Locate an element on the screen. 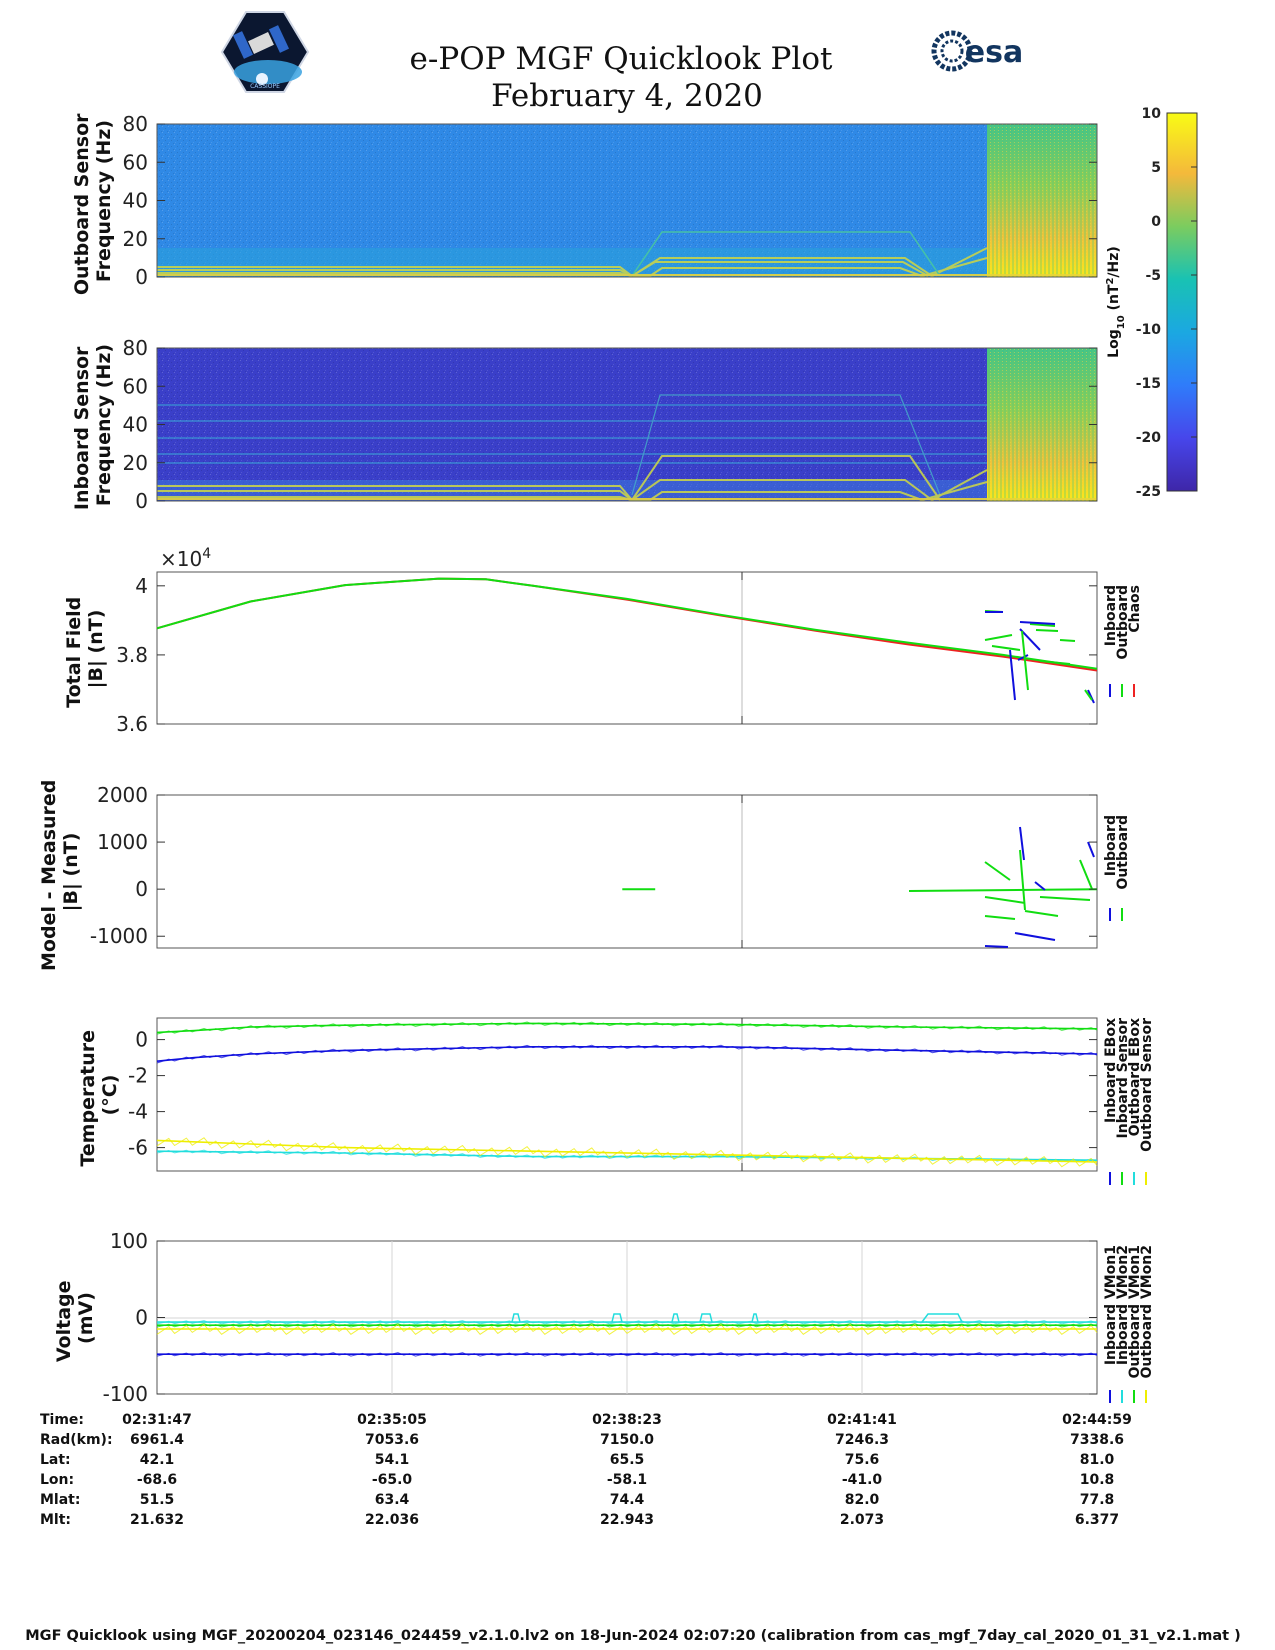 The height and width of the screenshot is (1650, 1275). info-cell: 63.4 is located at coordinates (392, 1500).